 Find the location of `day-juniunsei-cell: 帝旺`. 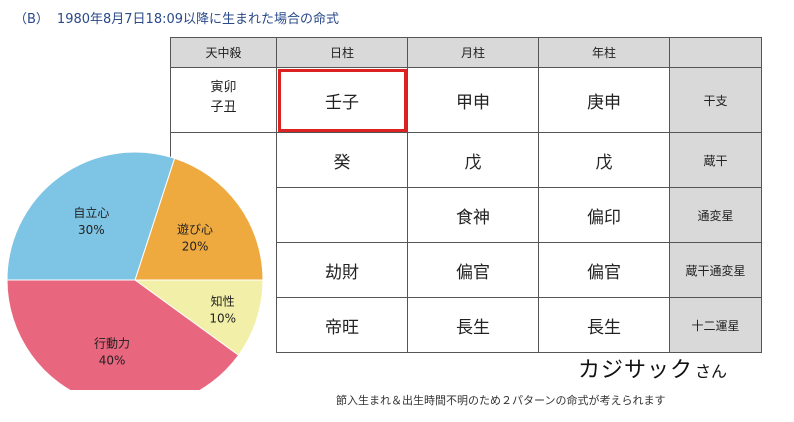

day-juniunsei-cell: 帝旺 is located at coordinates (342, 325).